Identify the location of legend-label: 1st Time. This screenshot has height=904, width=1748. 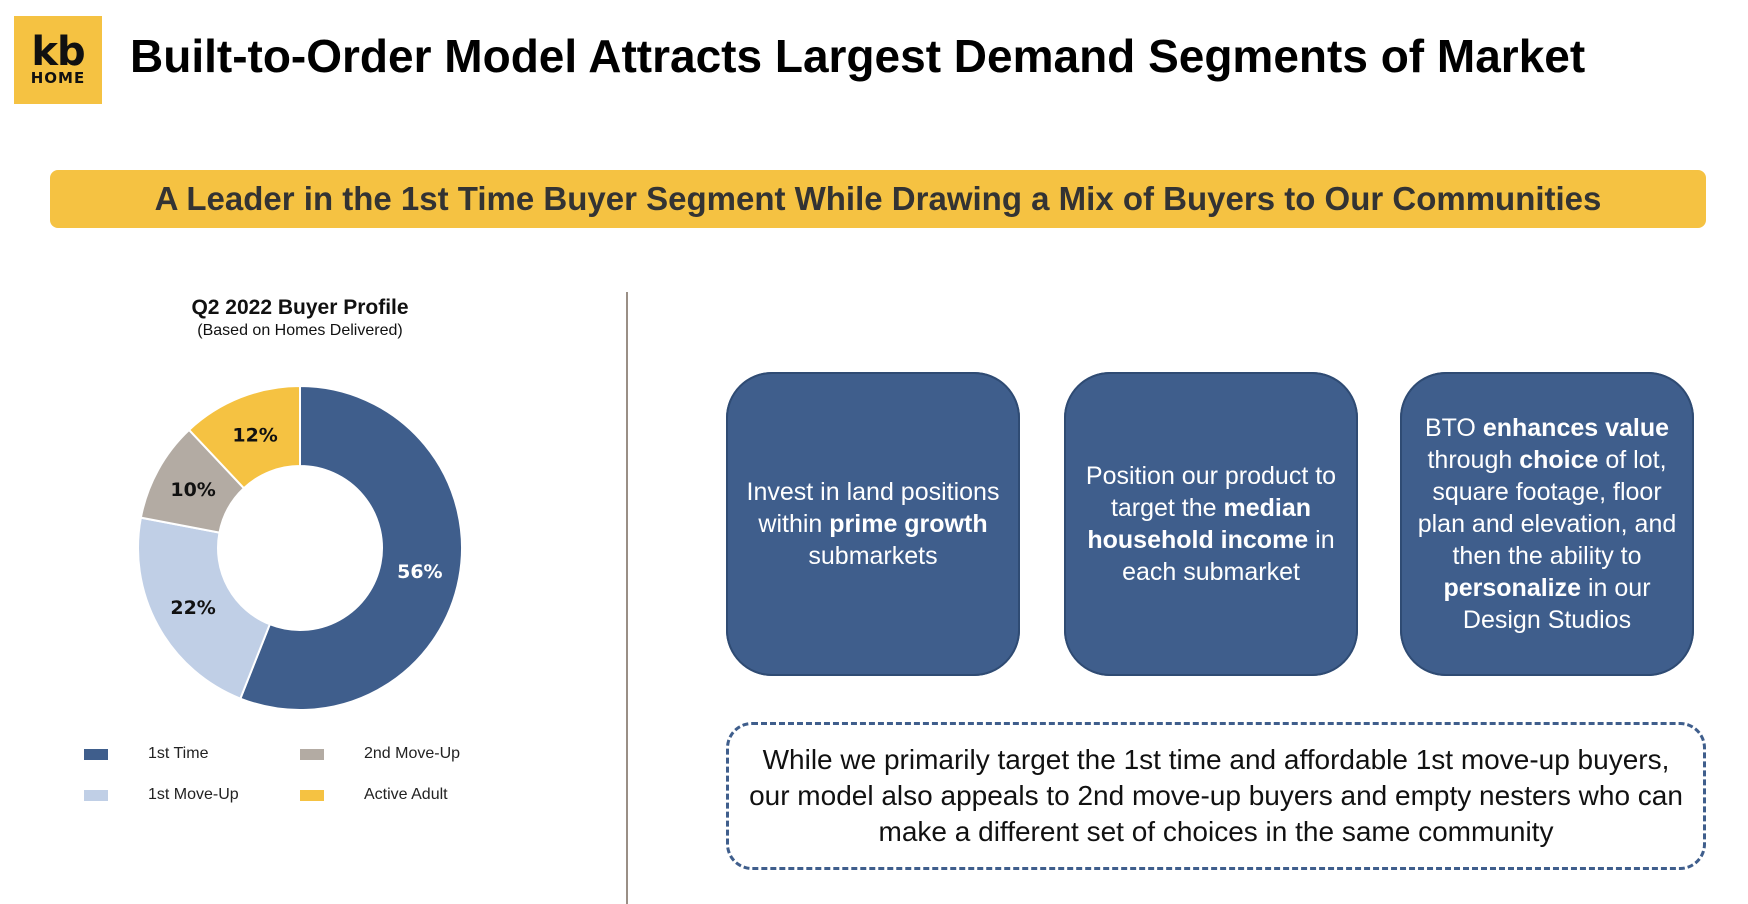
(178, 753).